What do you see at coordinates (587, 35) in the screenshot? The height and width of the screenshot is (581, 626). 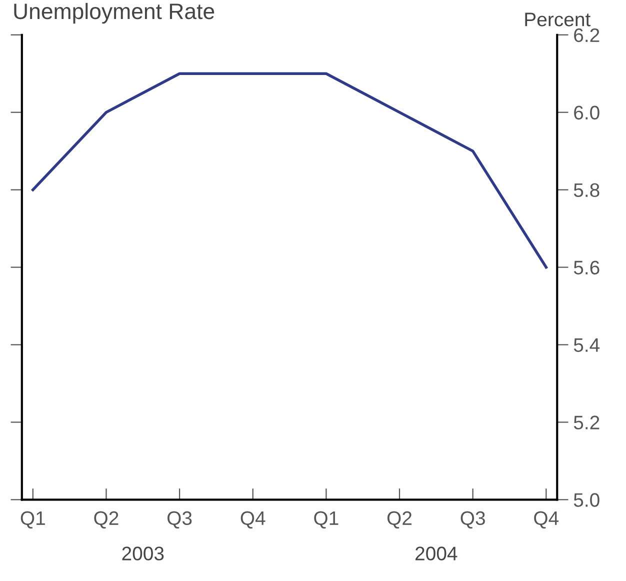 I see `y-tick-label: 6.2` at bounding box center [587, 35].